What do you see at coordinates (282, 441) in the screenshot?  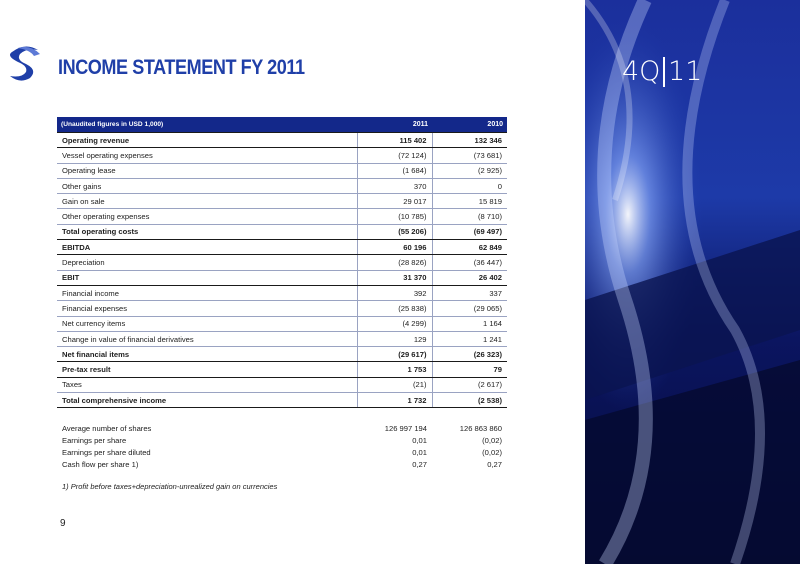 I see `per-share-row: Earnings per share 0,01 (0,02)` at bounding box center [282, 441].